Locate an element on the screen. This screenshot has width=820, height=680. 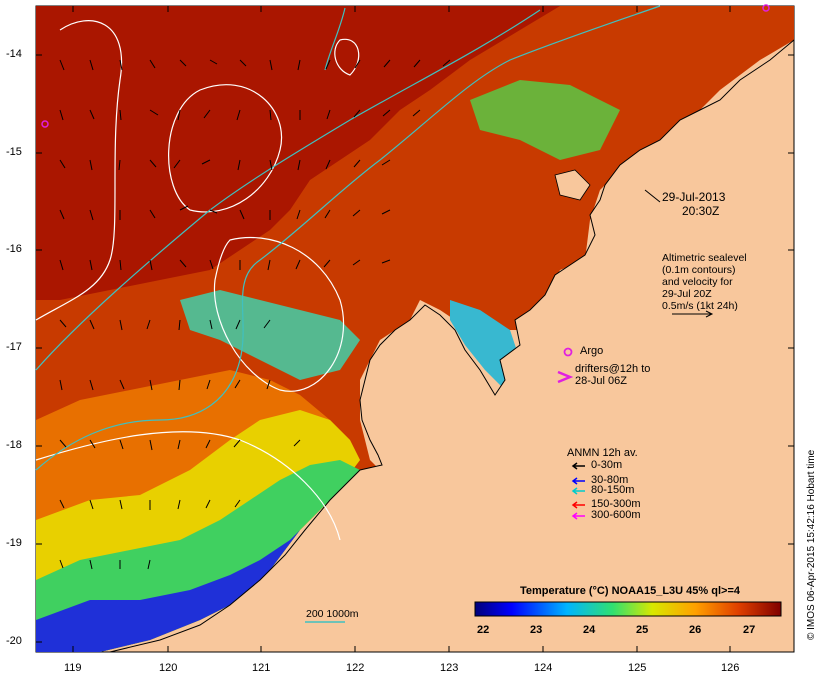
anmn-legend-title: ANMN 12h av. is located at coordinates (602, 453).